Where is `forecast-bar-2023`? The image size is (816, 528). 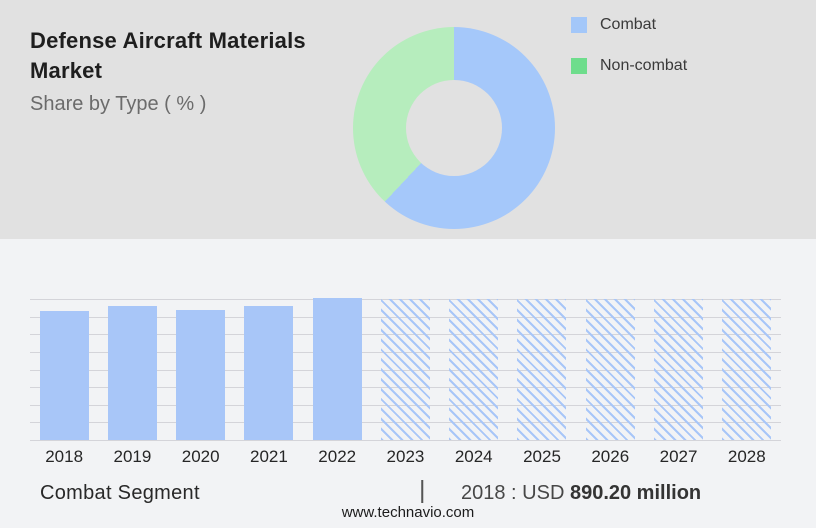
forecast-bar-2023 is located at coordinates (405, 369).